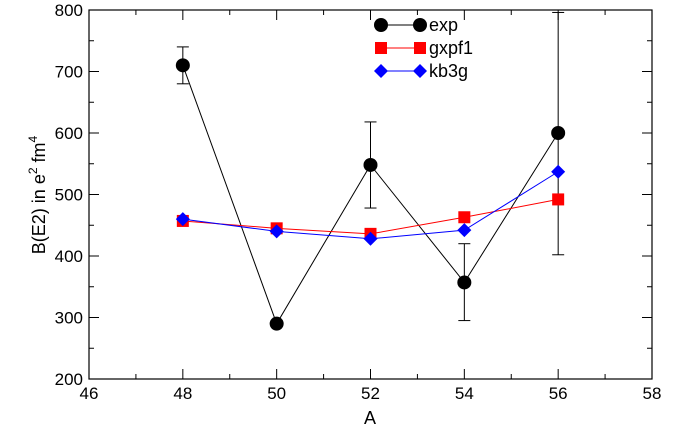 The width and height of the screenshot is (675, 429). Describe the element at coordinates (652, 393) in the screenshot. I see `x-tick-label: 58` at that location.